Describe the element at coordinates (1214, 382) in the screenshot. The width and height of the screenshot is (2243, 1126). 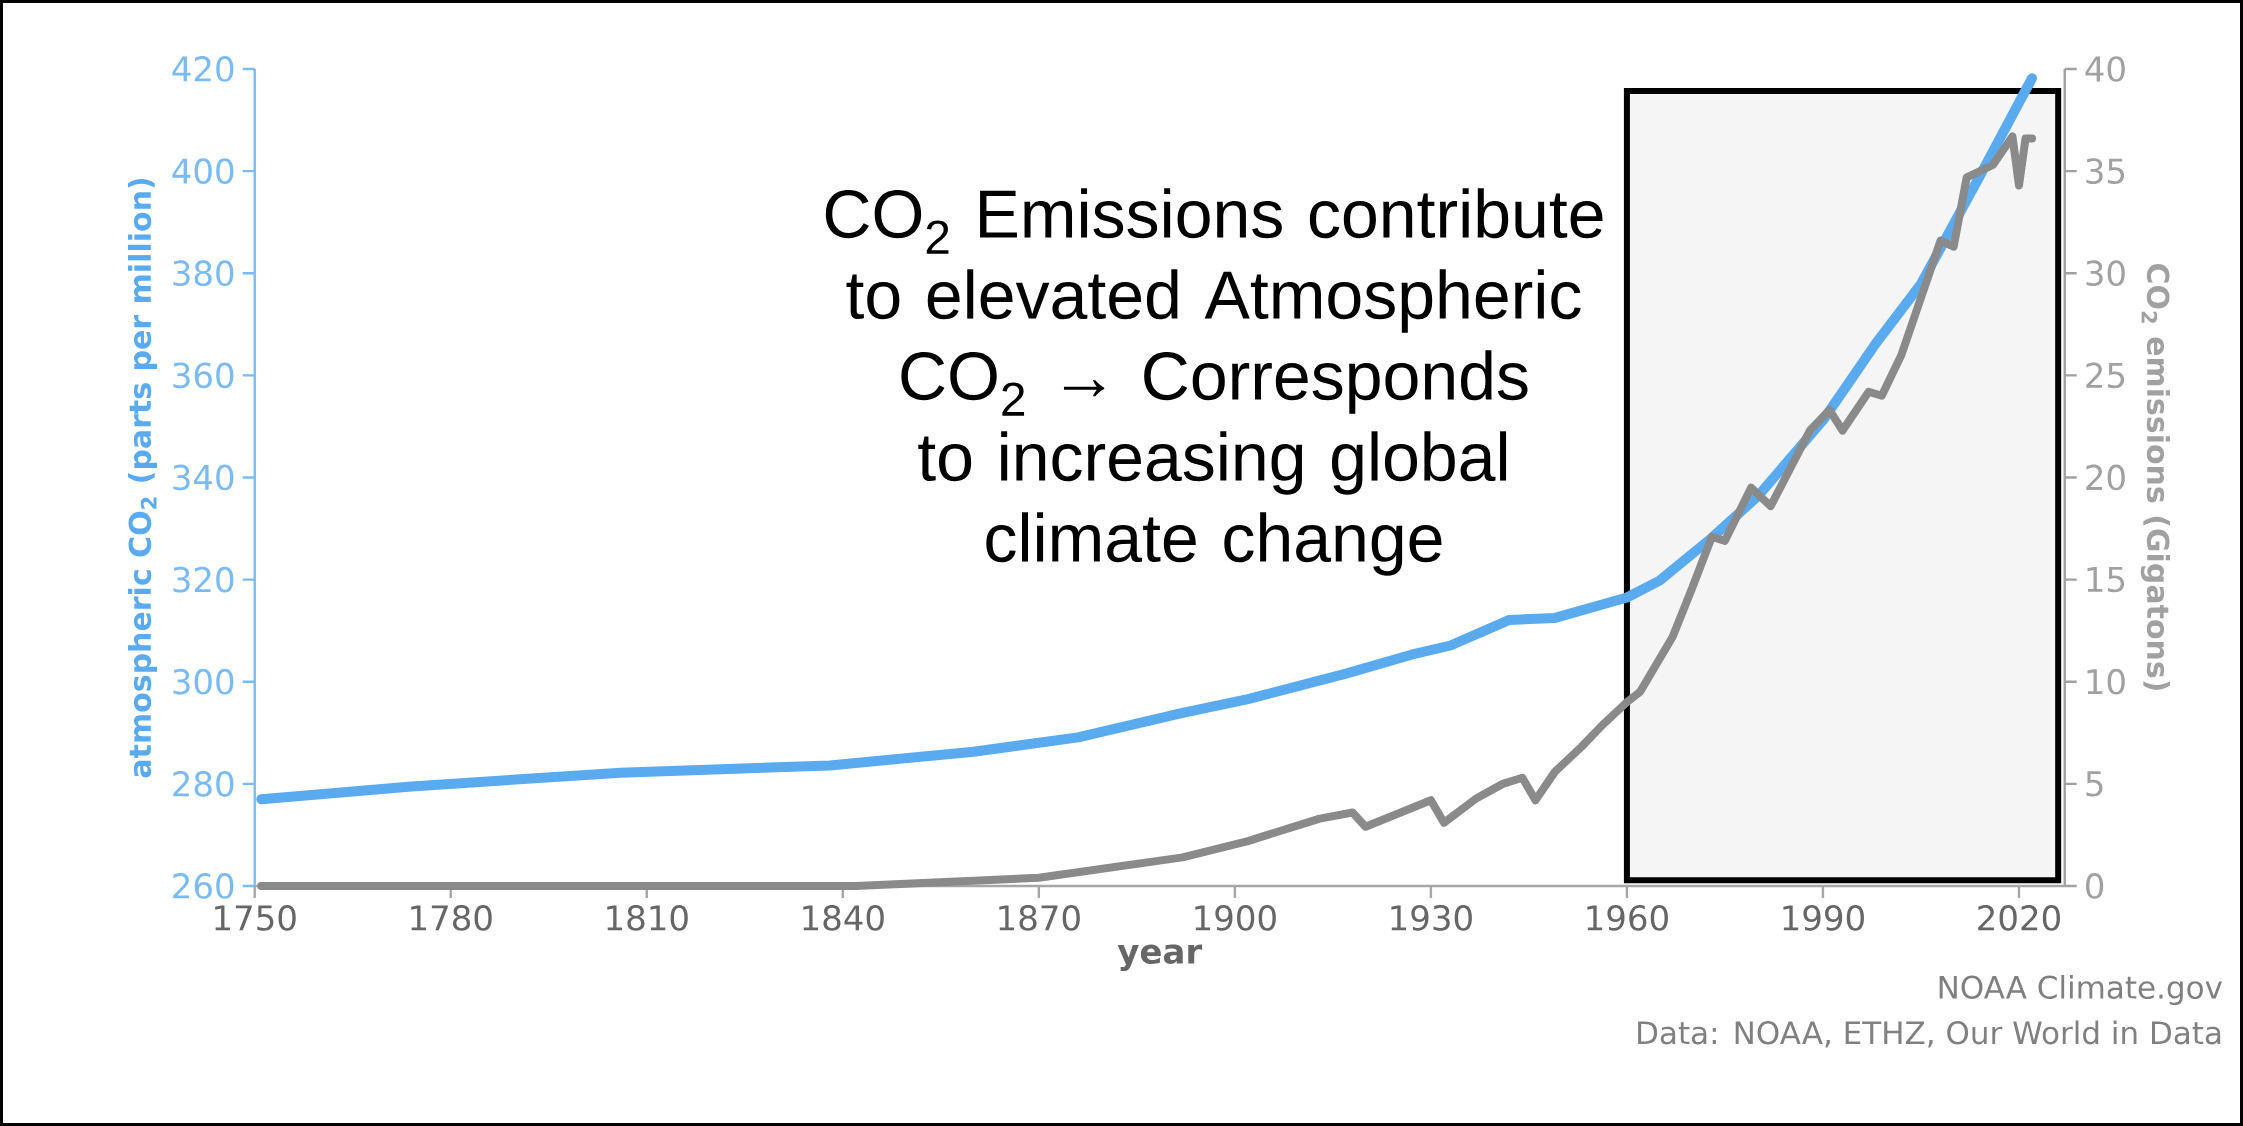
I see `text: CO$_{2}$ Emissions contribute to elevated Atmospheric CO$_{2}$ → Corresponds to increasing global climate change` at that location.